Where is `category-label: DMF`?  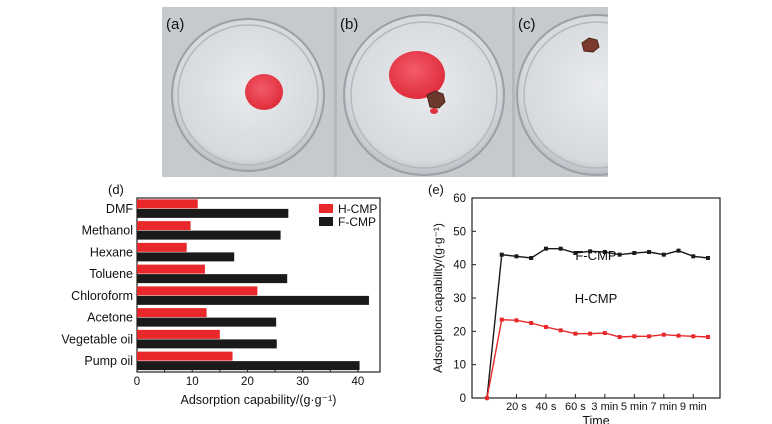
category-label: DMF is located at coordinates (119, 209).